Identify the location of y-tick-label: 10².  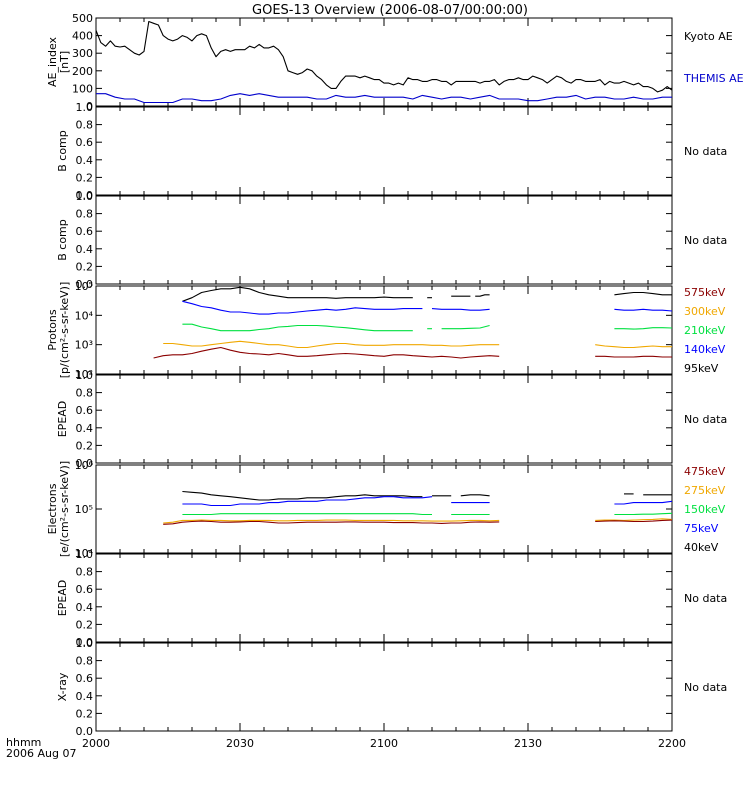
(84, 374).